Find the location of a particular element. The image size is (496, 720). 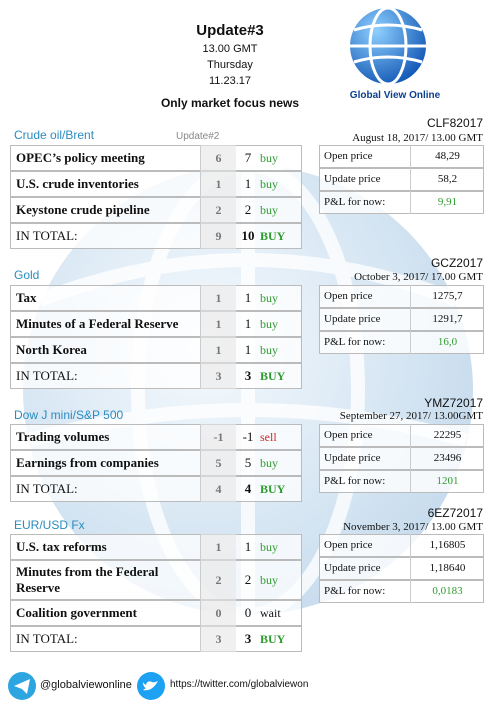

twitter-url: https://twitter.com/globalviewon is located at coordinates (239, 684).